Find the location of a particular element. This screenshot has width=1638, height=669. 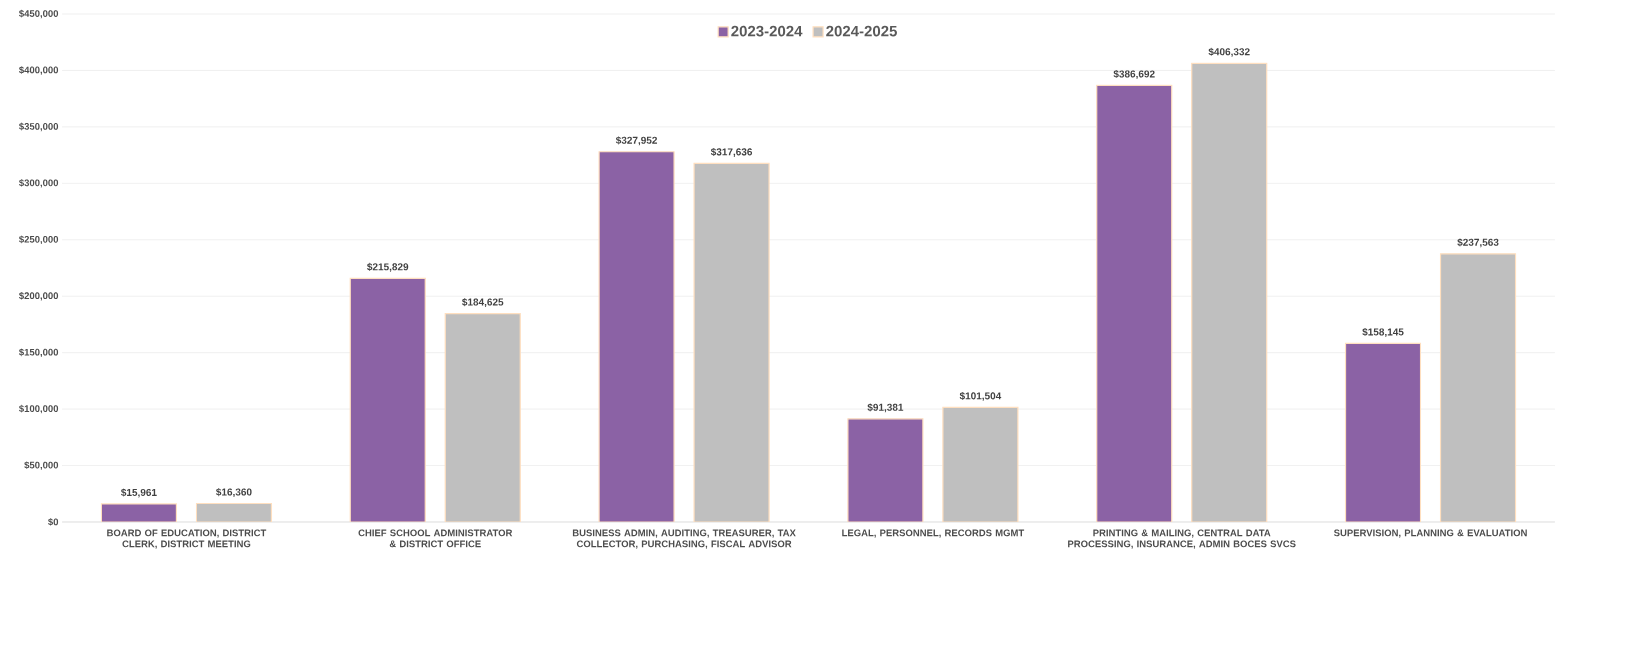

data-label: $91,381 is located at coordinates (885, 408).